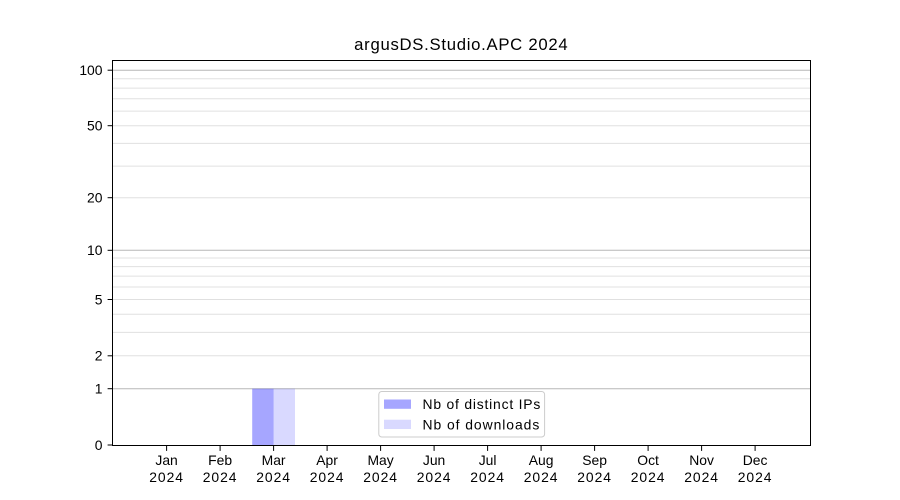 This screenshot has width=900, height=500. What do you see at coordinates (220, 460) in the screenshot?
I see `svg-text: Feb` at bounding box center [220, 460].